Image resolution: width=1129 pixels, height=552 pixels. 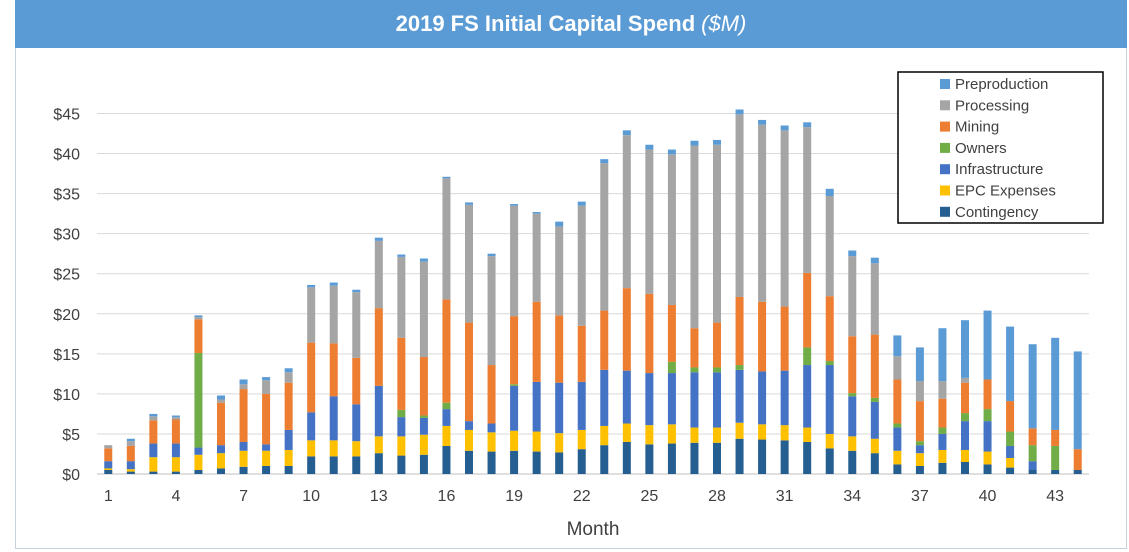 What do you see at coordinates (66, 275) in the screenshot?
I see `y-tick-label: $25` at bounding box center [66, 275].